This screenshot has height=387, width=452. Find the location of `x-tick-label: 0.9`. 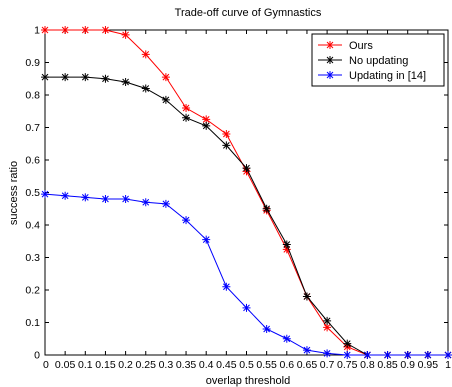

x-tick-label: 0.9 is located at coordinates (407, 365).